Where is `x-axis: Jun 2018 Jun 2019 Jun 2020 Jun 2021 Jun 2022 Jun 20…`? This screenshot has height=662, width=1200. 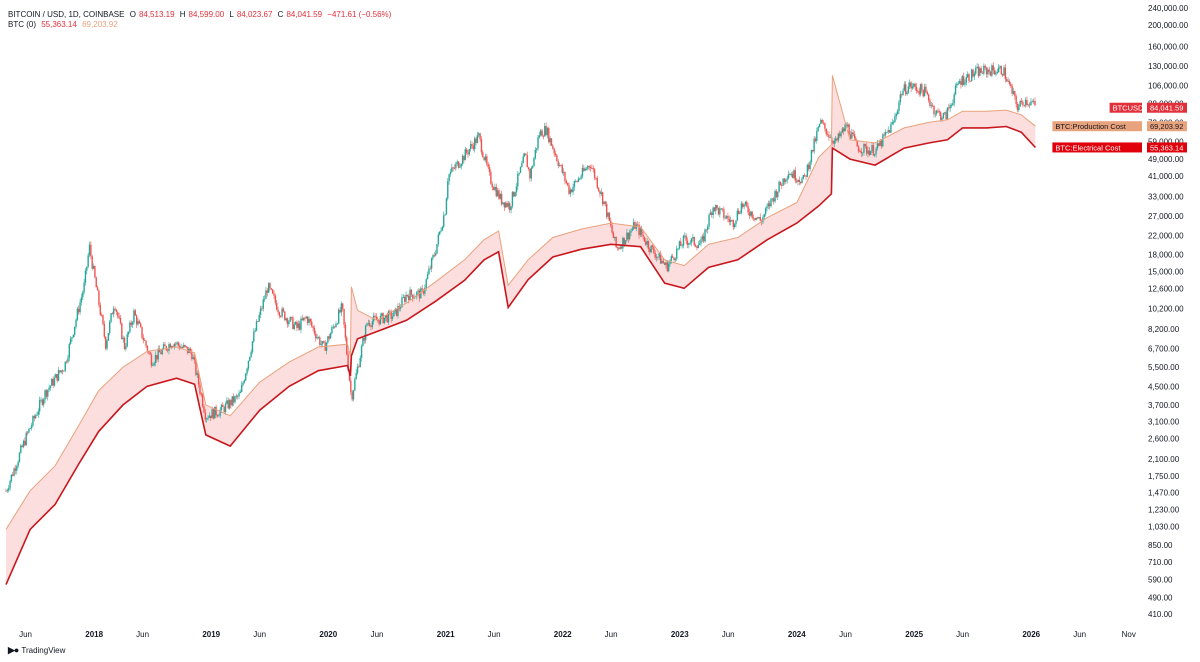 x-axis: Jun 2018 Jun 2019 Jun 2020 Jun 2021 Jun 2022 Jun 20… is located at coordinates (577, 634).